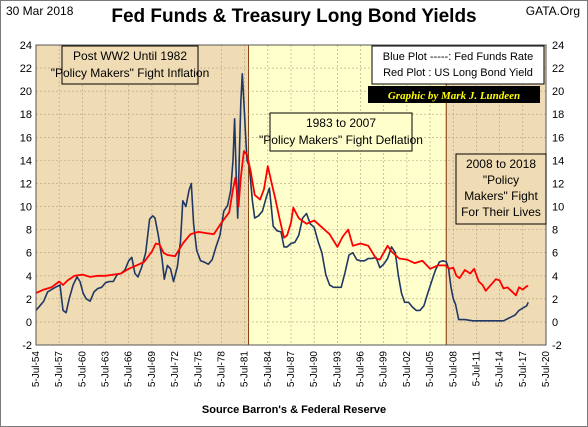 This screenshot has width=588, height=427. I want to click on legend-text: Blue Plot -----: Fed Funds Rate, so click(458, 57).